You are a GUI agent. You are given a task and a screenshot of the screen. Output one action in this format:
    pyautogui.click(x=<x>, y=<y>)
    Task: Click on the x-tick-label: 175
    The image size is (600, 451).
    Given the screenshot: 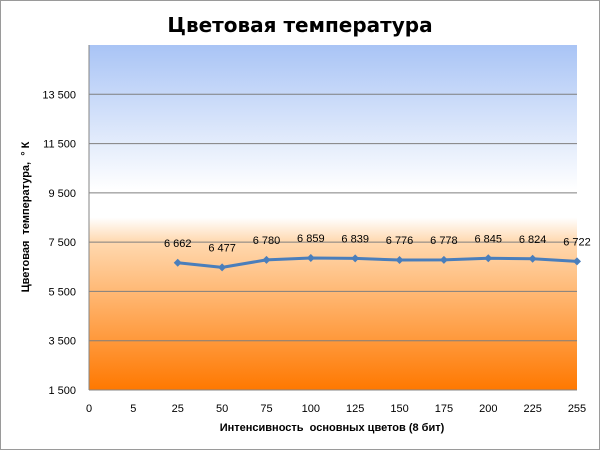 What is the action you would take?
    pyautogui.click(x=444, y=409)
    